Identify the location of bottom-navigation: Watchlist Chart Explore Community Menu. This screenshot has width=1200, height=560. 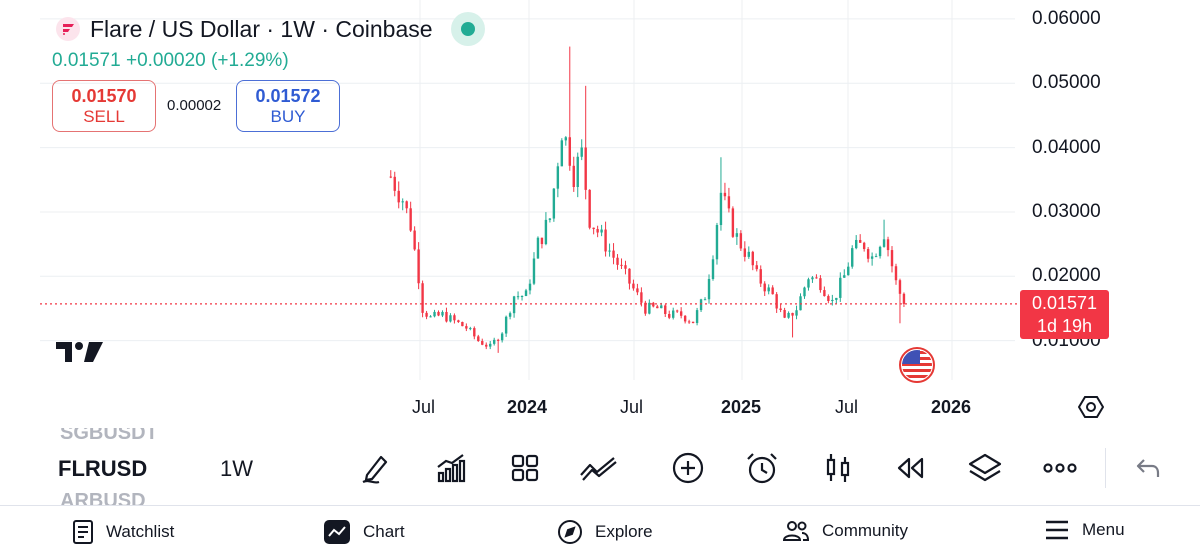
(600, 532).